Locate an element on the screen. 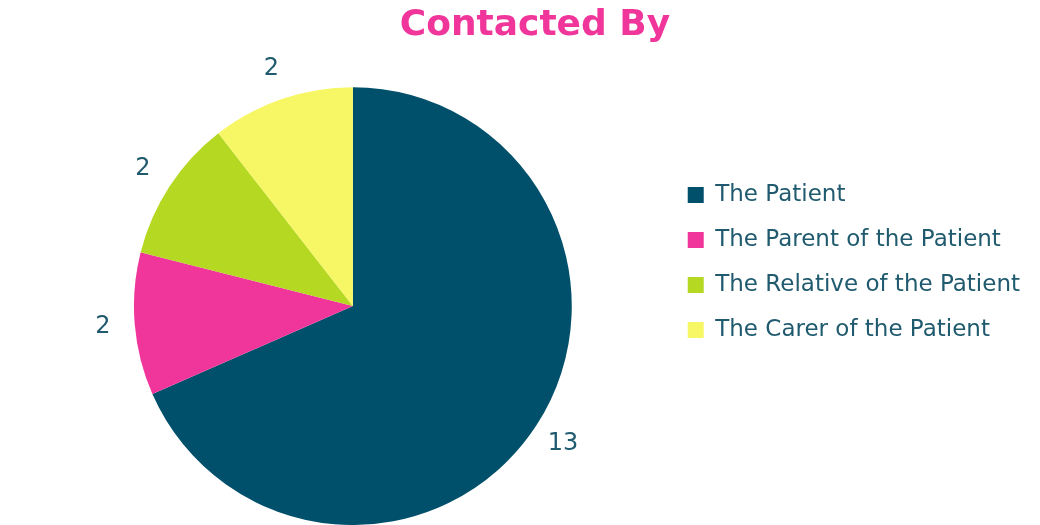 The image size is (1040, 525). legend-label: The Patient is located at coordinates (780, 192).